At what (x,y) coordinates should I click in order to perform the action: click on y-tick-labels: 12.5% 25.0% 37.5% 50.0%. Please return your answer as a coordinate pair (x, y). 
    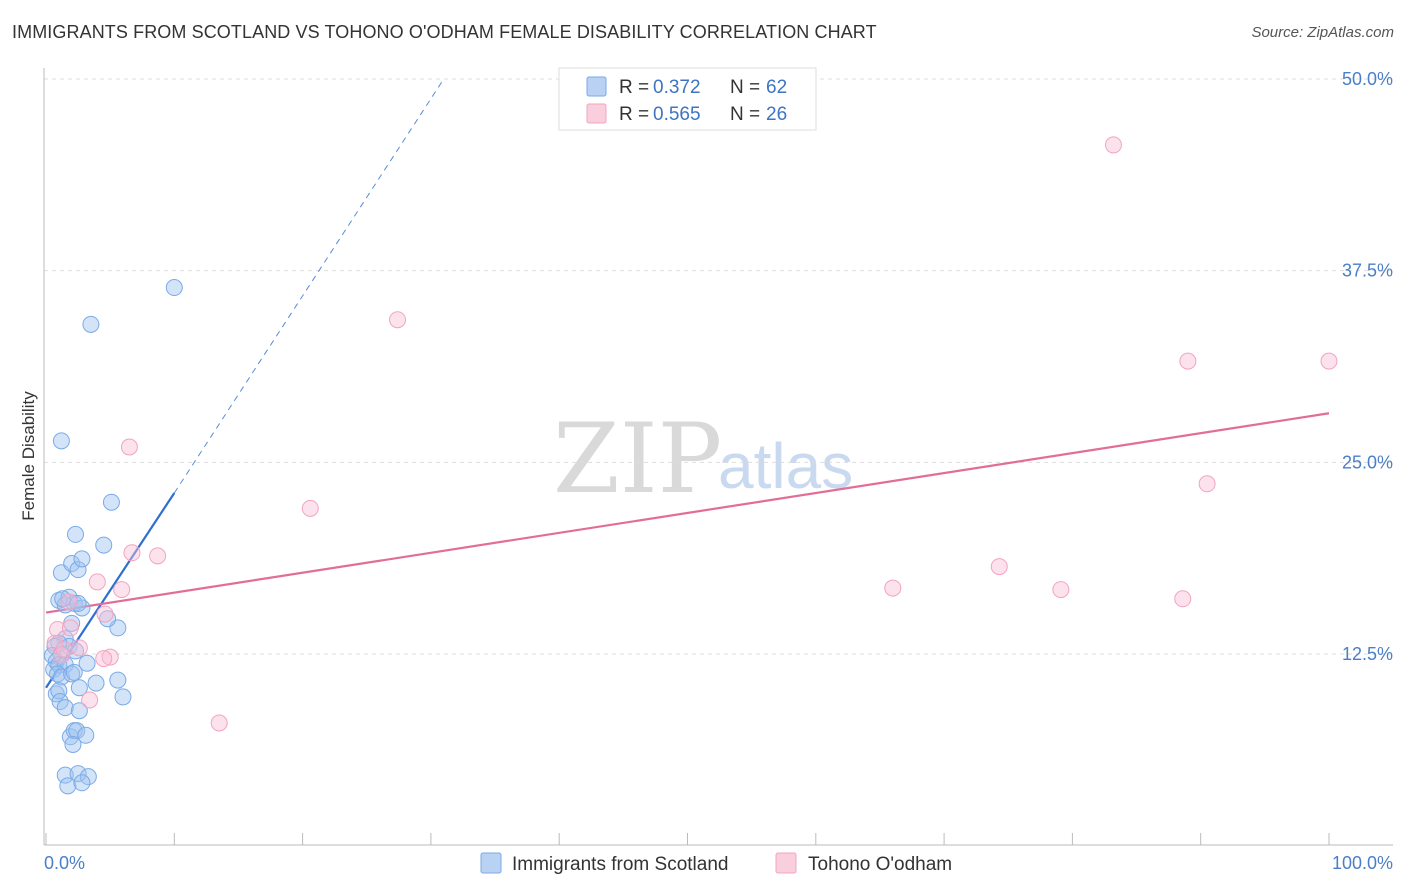
    Looking at the image, I should click on (1367, 366).